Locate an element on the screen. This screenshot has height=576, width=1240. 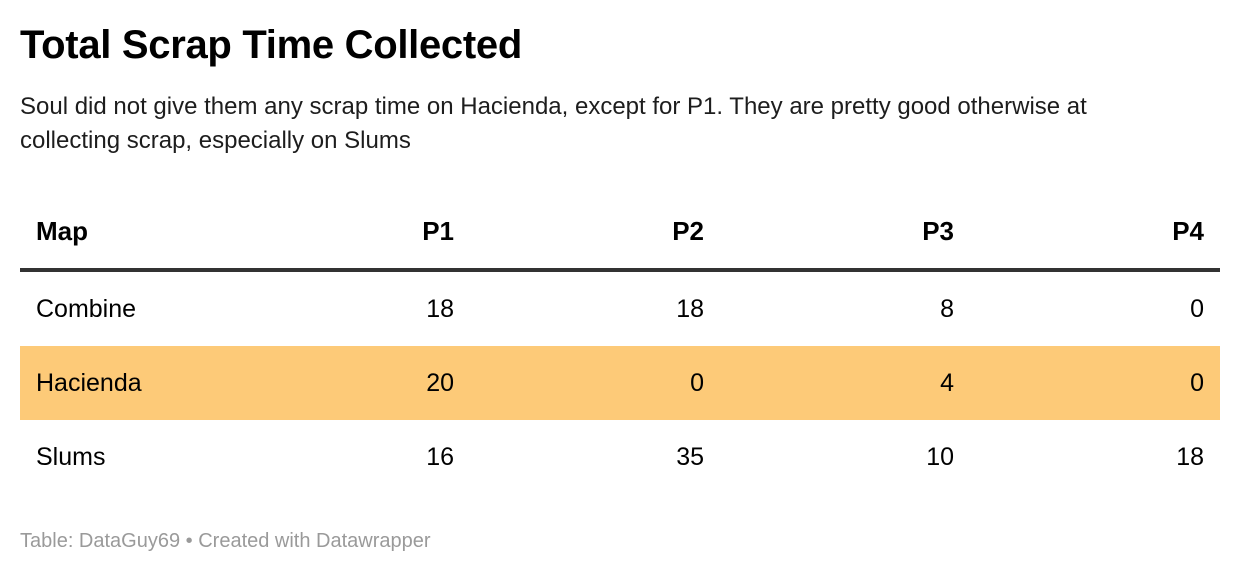
table-cell: 10 is located at coordinates (940, 456).